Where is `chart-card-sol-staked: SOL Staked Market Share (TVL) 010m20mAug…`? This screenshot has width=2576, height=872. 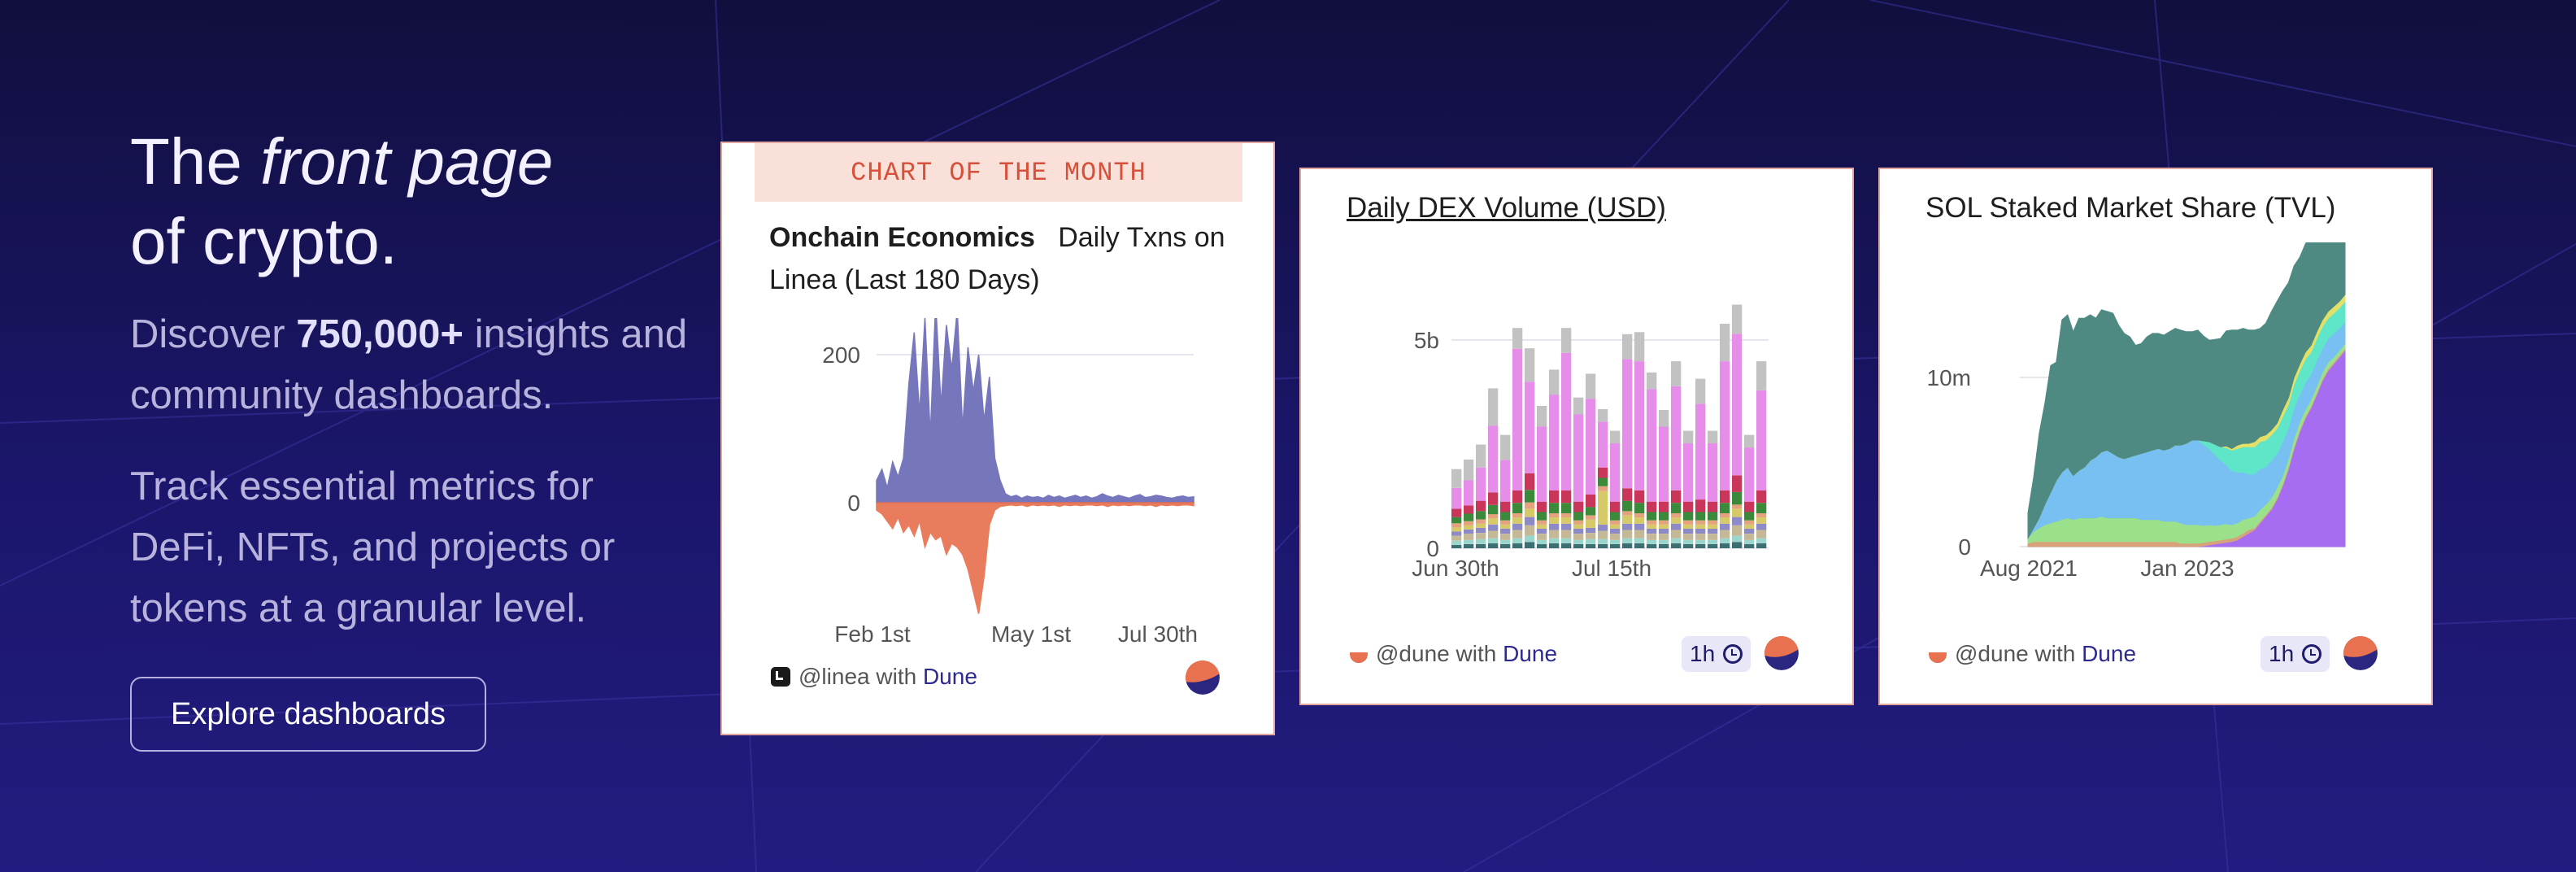 chart-card-sol-staked: SOL Staked Market Share (TVL) 010m20mAug… is located at coordinates (2155, 437).